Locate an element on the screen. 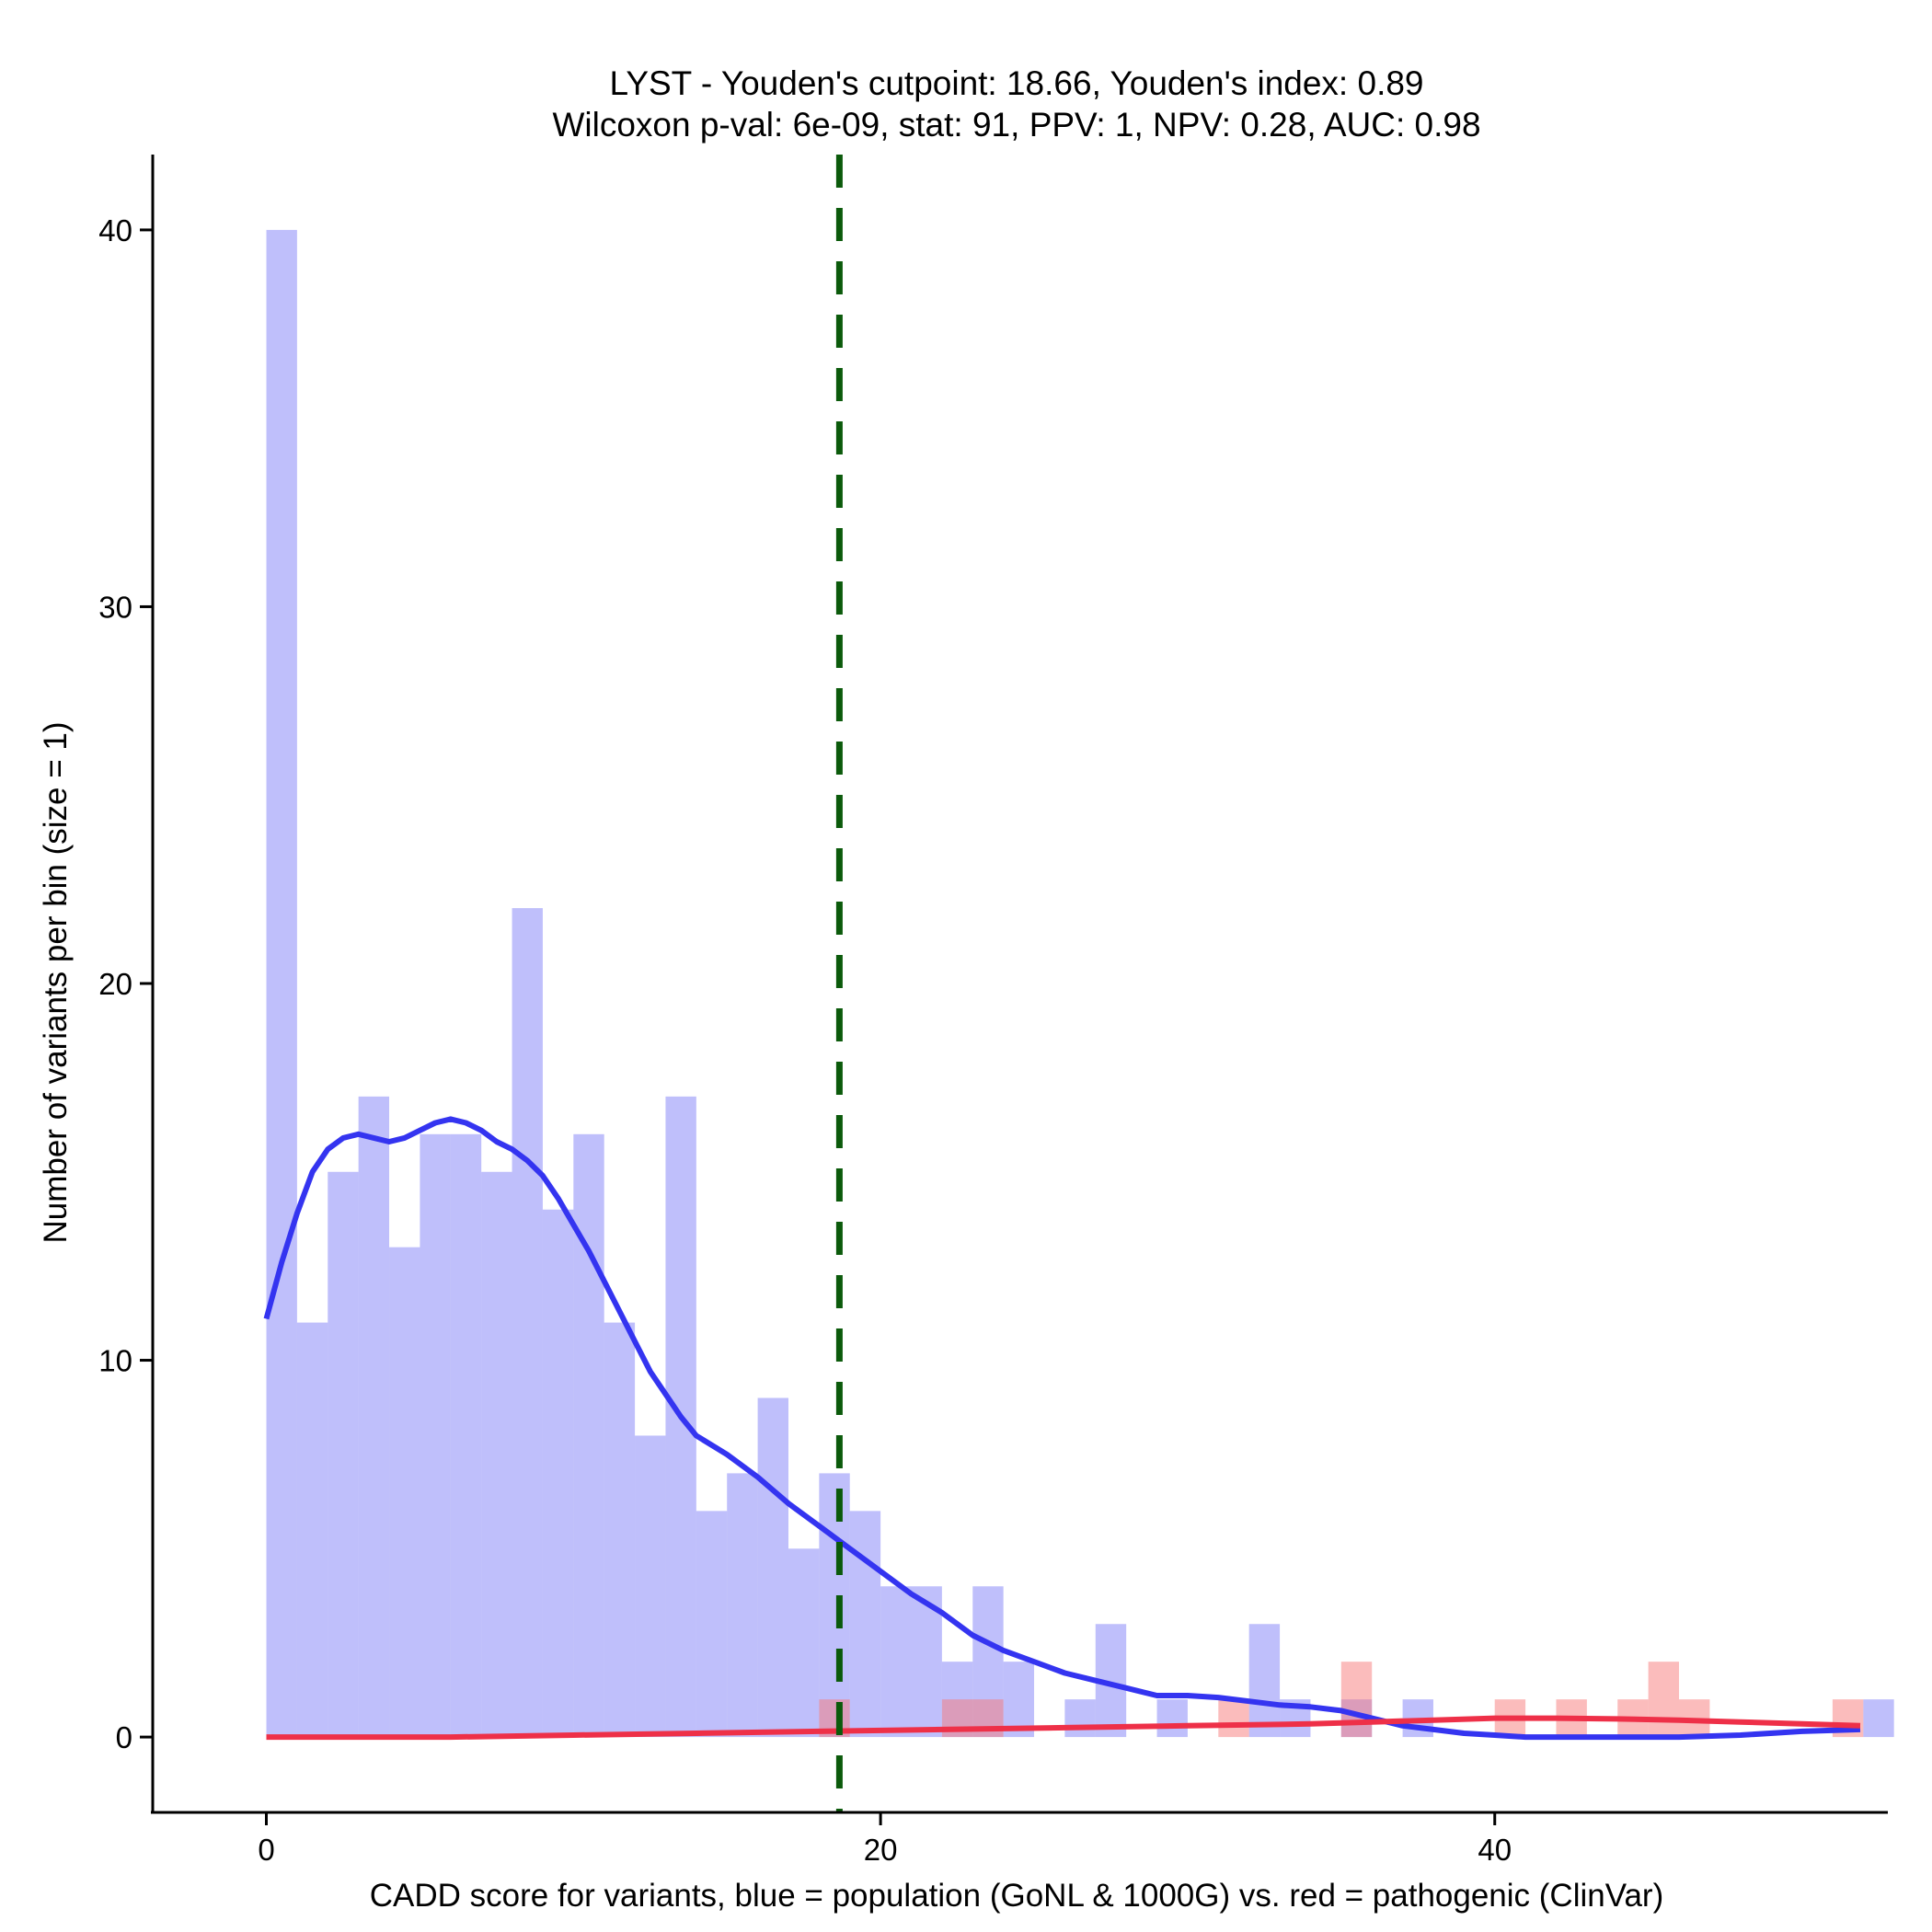 Image resolution: width=1932 pixels, height=1932 pixels. y-tick-label-2: 20 is located at coordinates (115, 984).